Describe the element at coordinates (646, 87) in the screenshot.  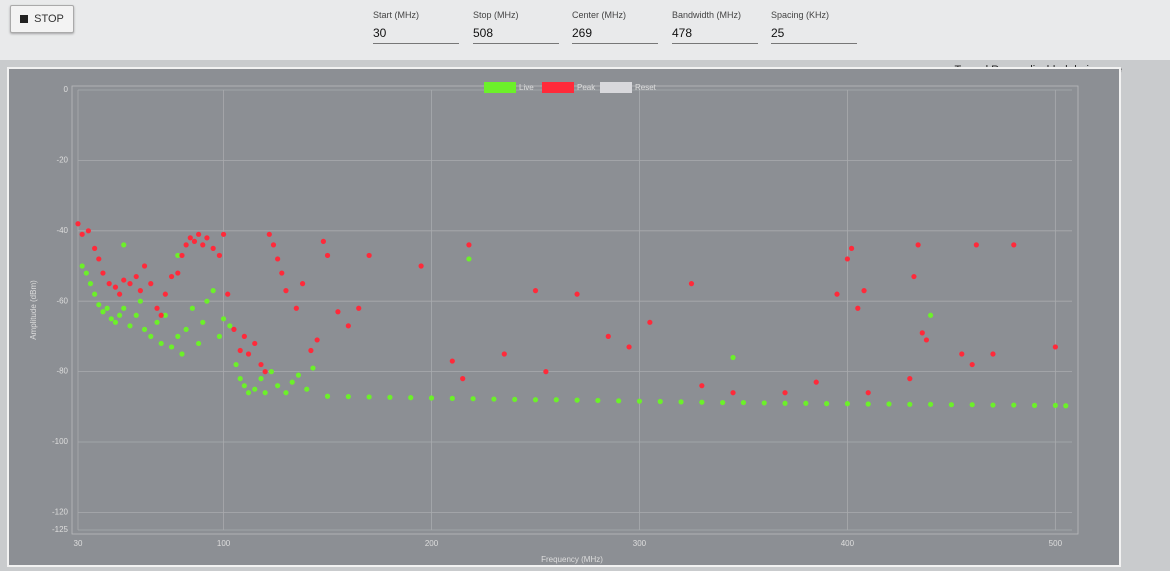
I see `legend-label: Reset` at that location.